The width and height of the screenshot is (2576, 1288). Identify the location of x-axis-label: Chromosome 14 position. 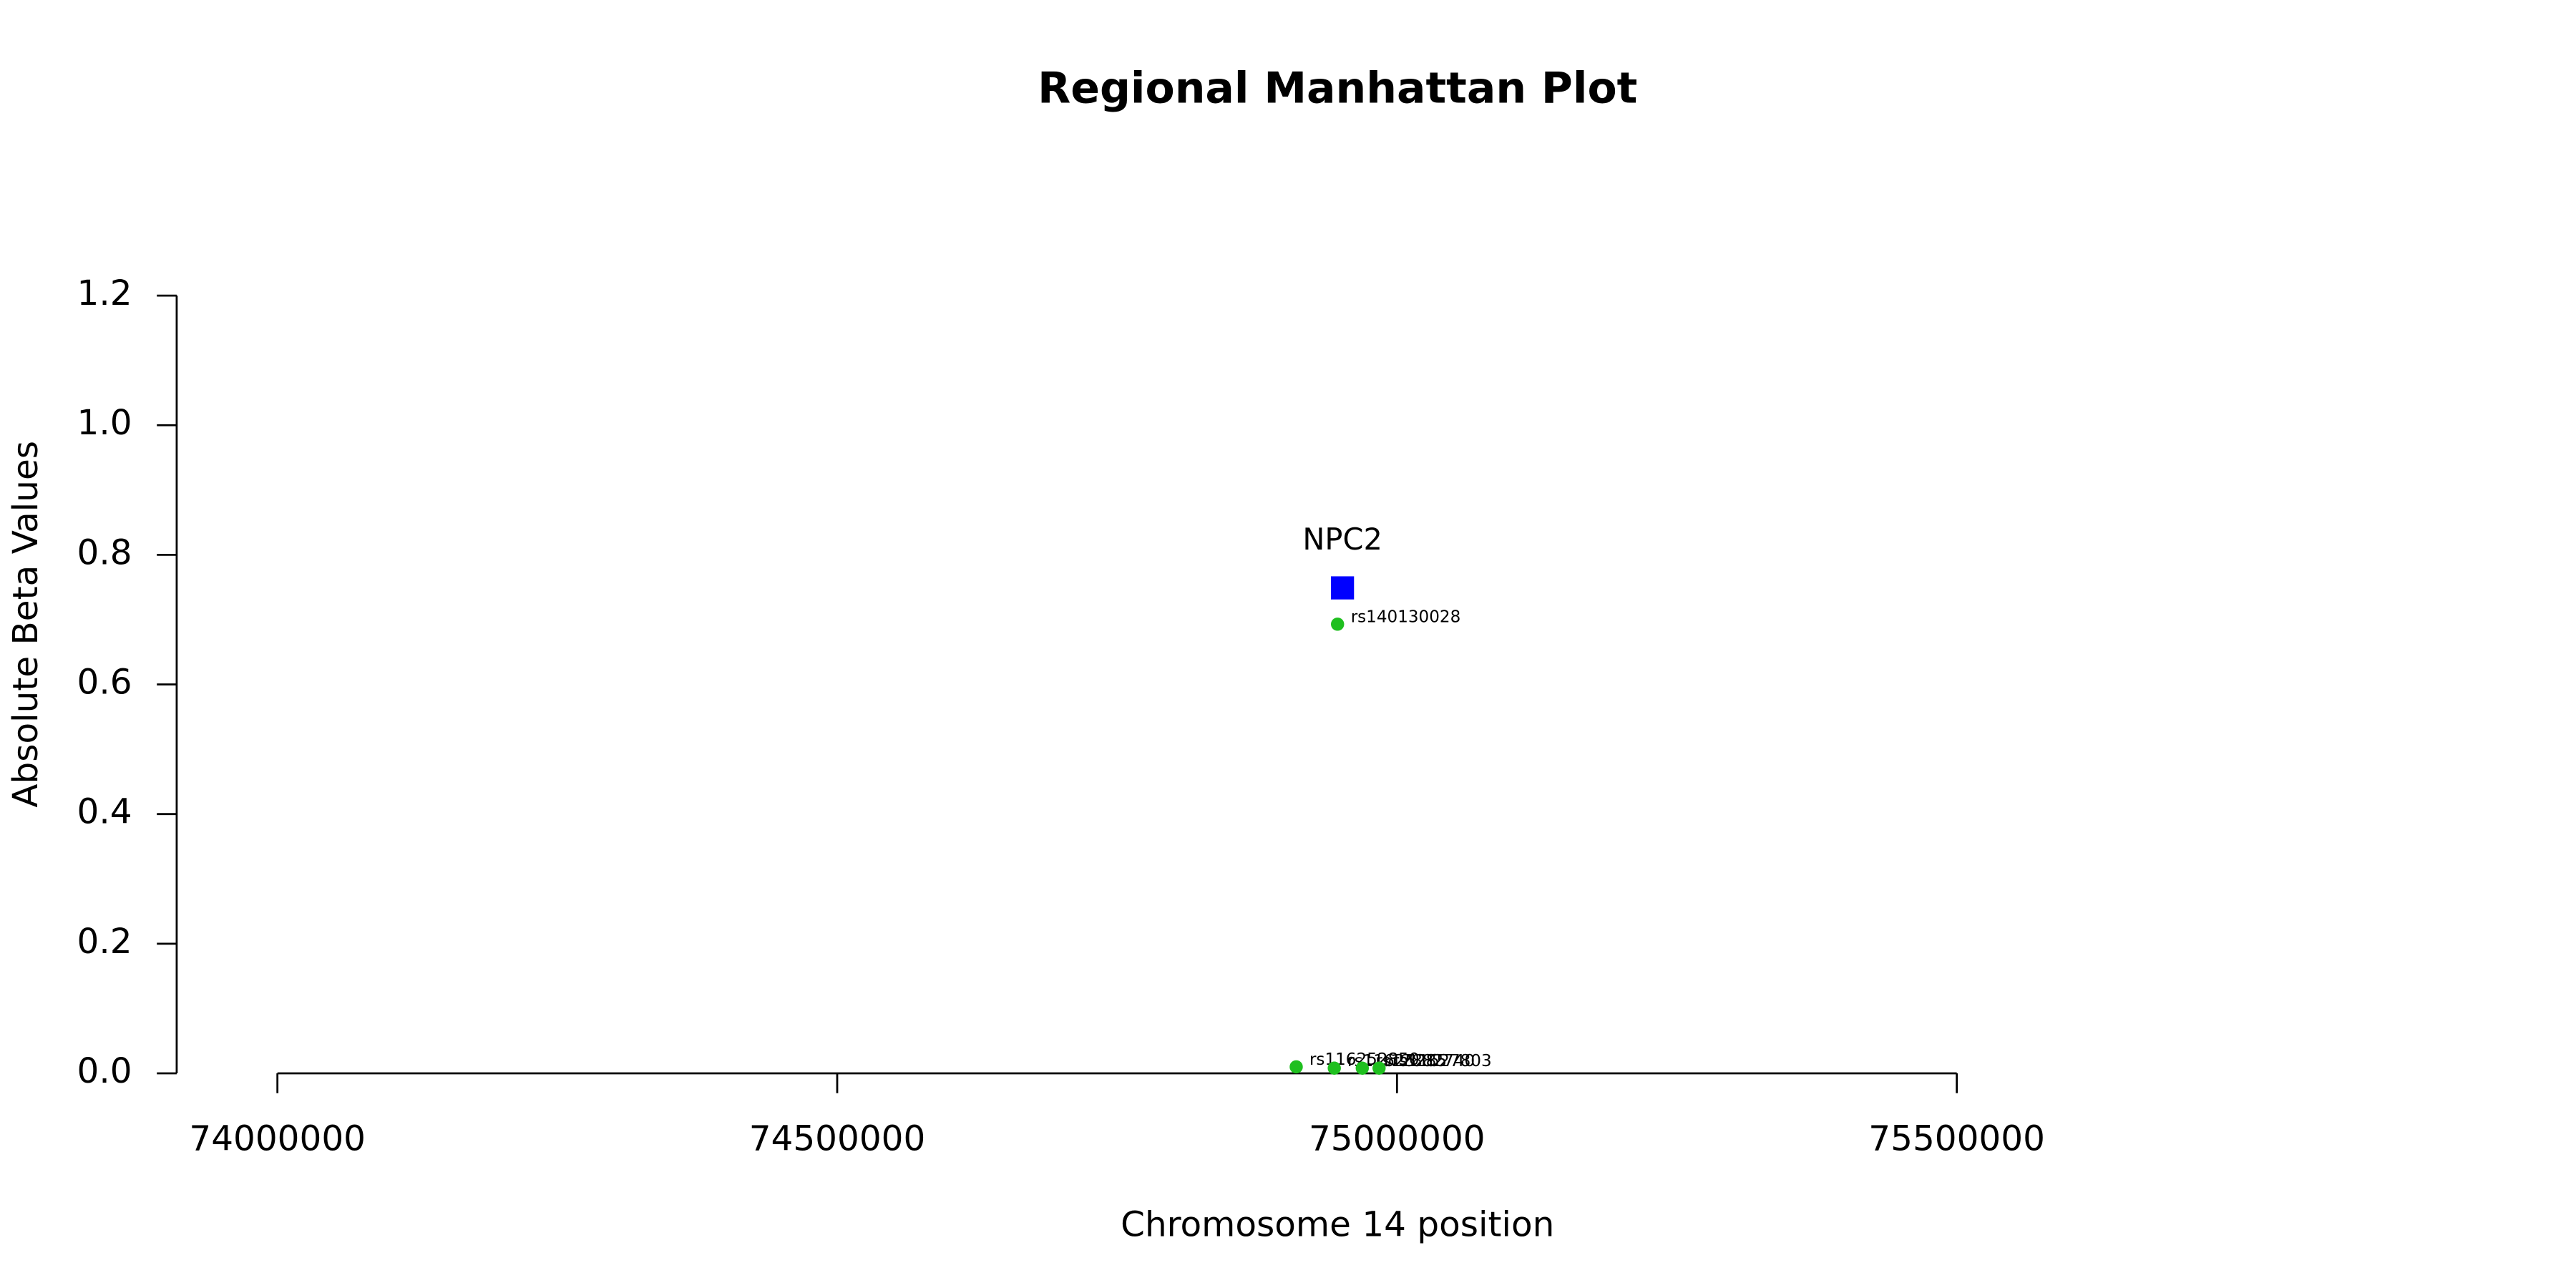
(1337, 1225).